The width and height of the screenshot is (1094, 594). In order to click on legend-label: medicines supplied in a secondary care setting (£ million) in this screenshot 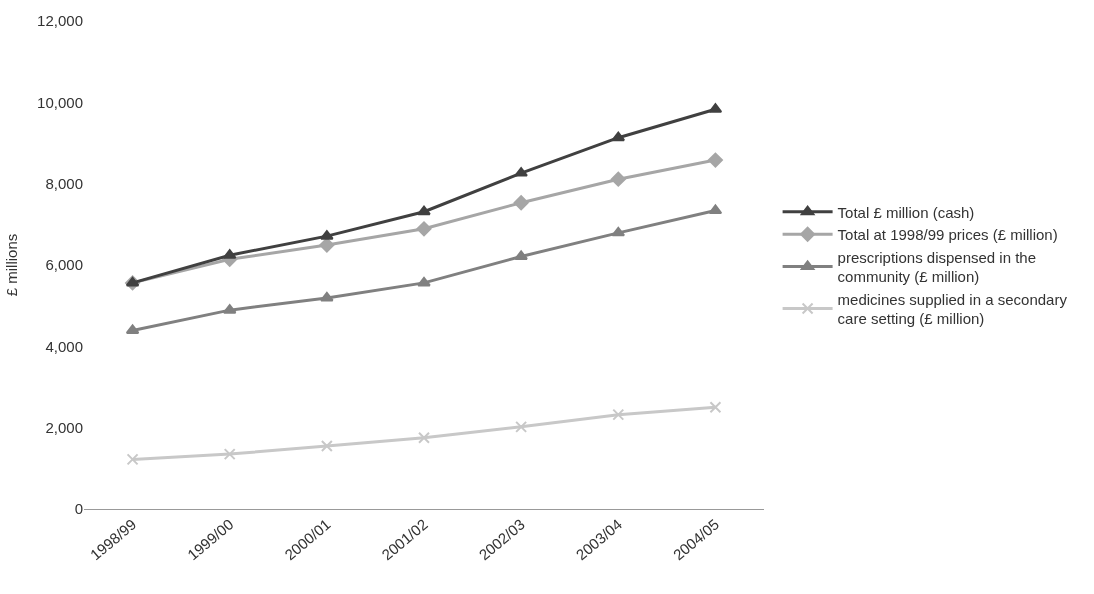, I will do `click(952, 309)`.